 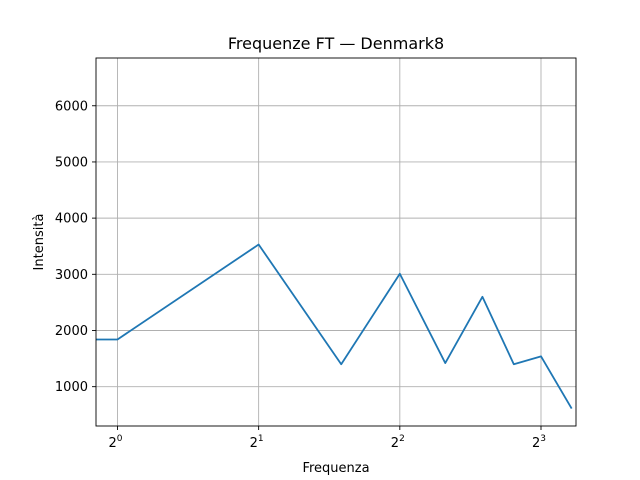 I want to click on y-axis-label: Intensità, so click(x=39, y=242).